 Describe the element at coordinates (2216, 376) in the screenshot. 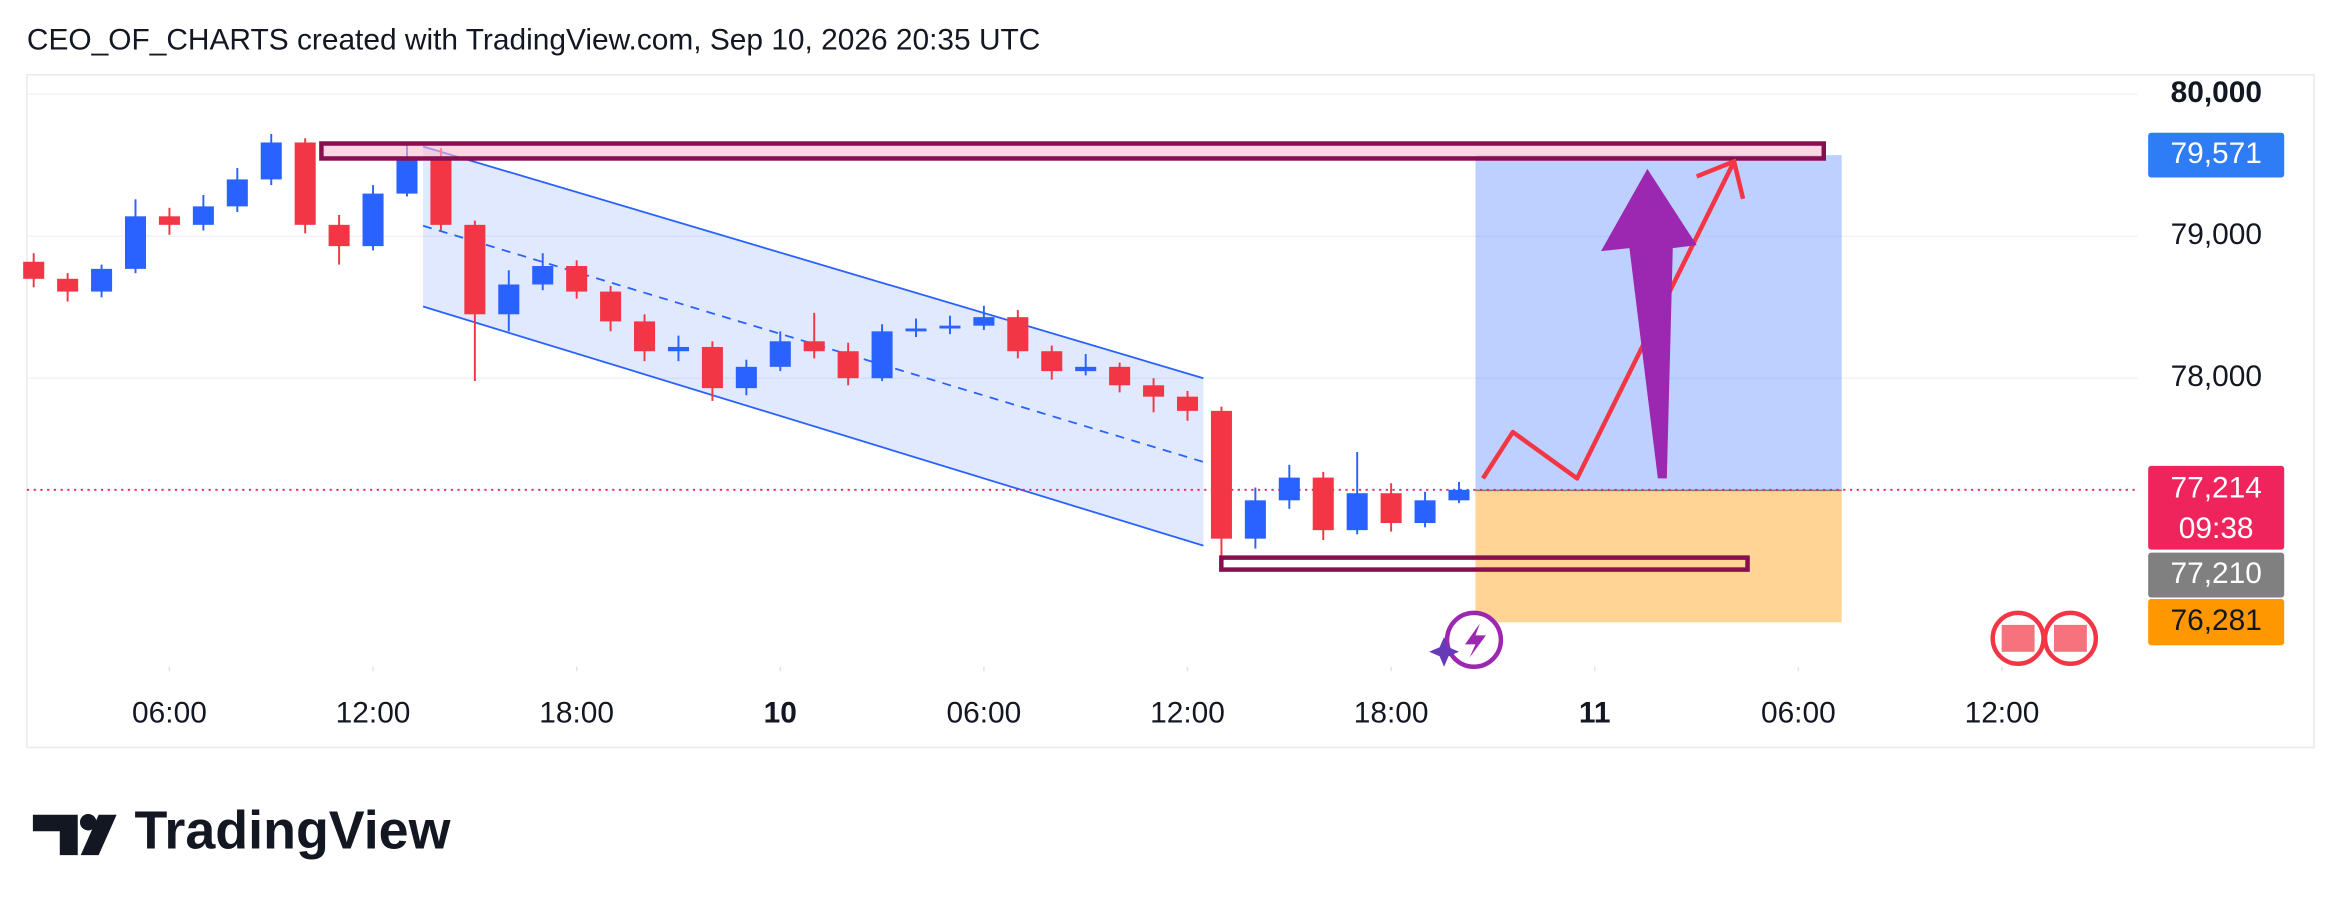

I see `y-tick-label: 78,000` at that location.